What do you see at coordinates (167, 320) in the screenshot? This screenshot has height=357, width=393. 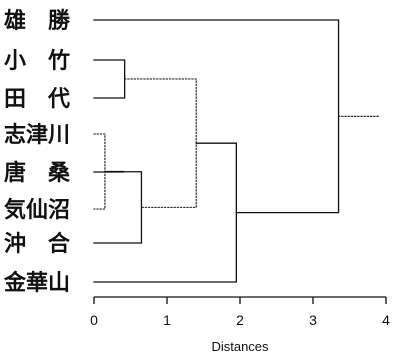 I see `x-tick-label: 1` at bounding box center [167, 320].